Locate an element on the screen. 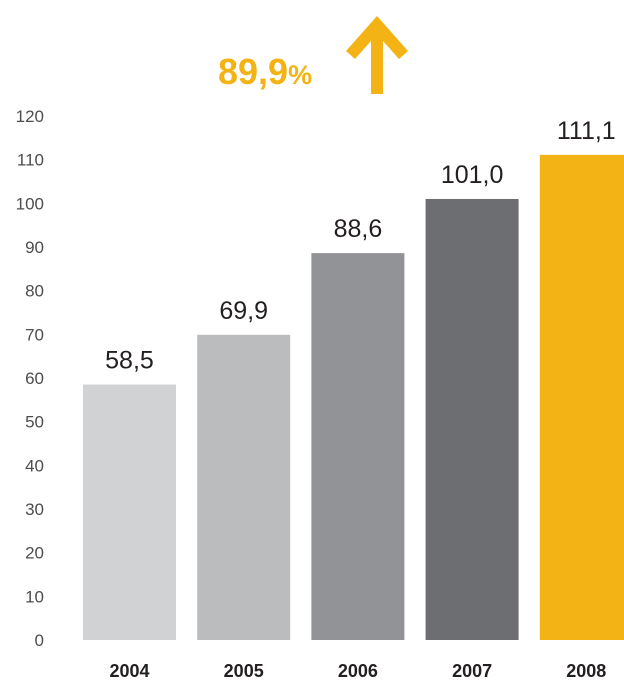 This screenshot has width=624, height=681. arrow-up-icon-shape is located at coordinates (377, 55).